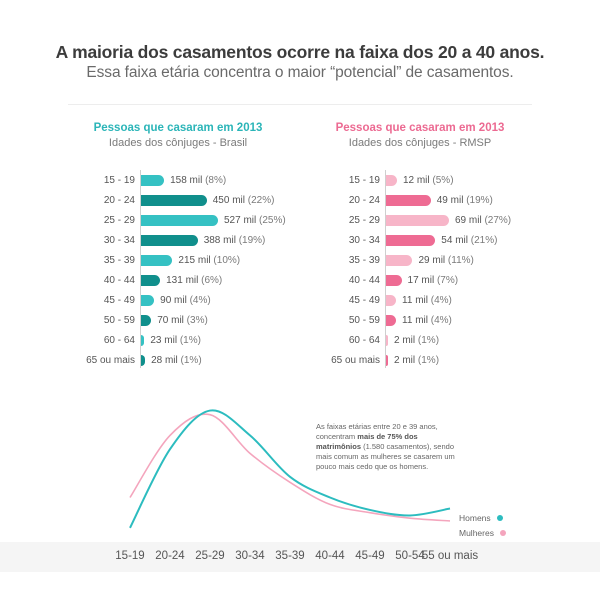 This screenshot has width=600, height=612. What do you see at coordinates (272, 220) in the screenshot?
I see `brasil-percent-label: (25%)` at bounding box center [272, 220].